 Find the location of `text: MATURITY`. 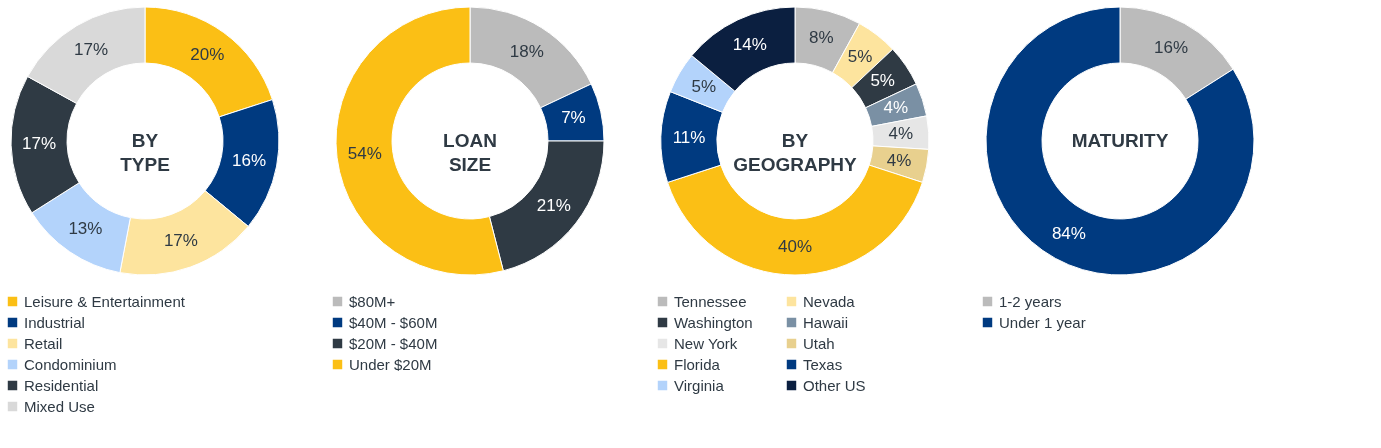

text: MATURITY is located at coordinates (1120, 140).